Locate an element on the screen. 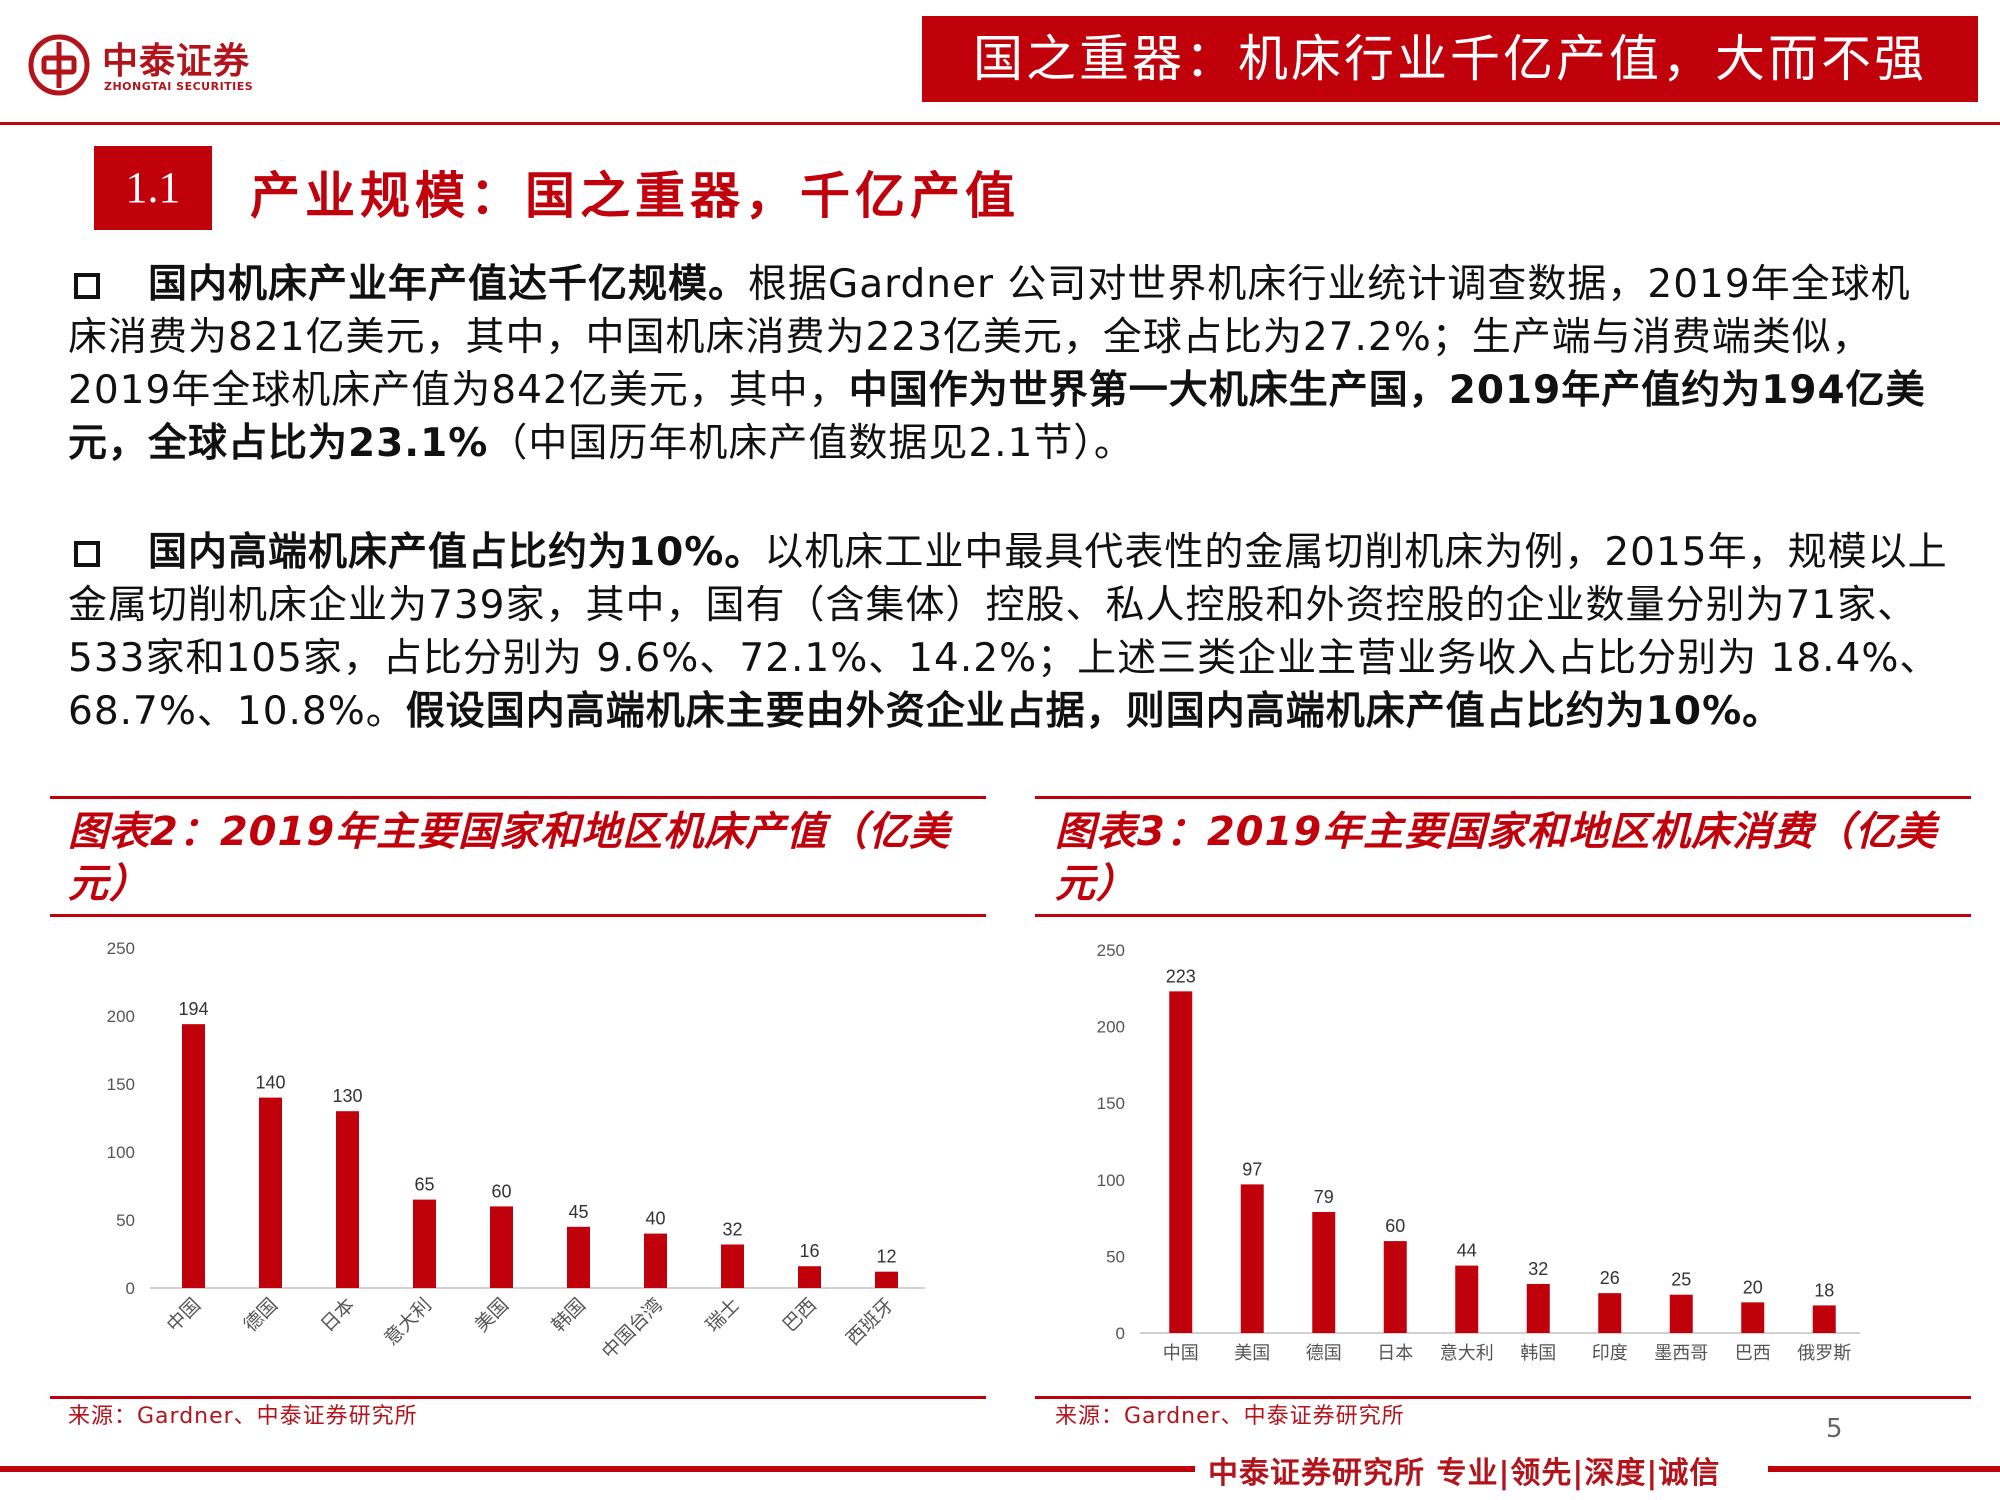 The height and width of the screenshot is (1500, 2000). slide-title: 国之重器：机床行业千亿产值，大而不强 is located at coordinates (1450, 59).